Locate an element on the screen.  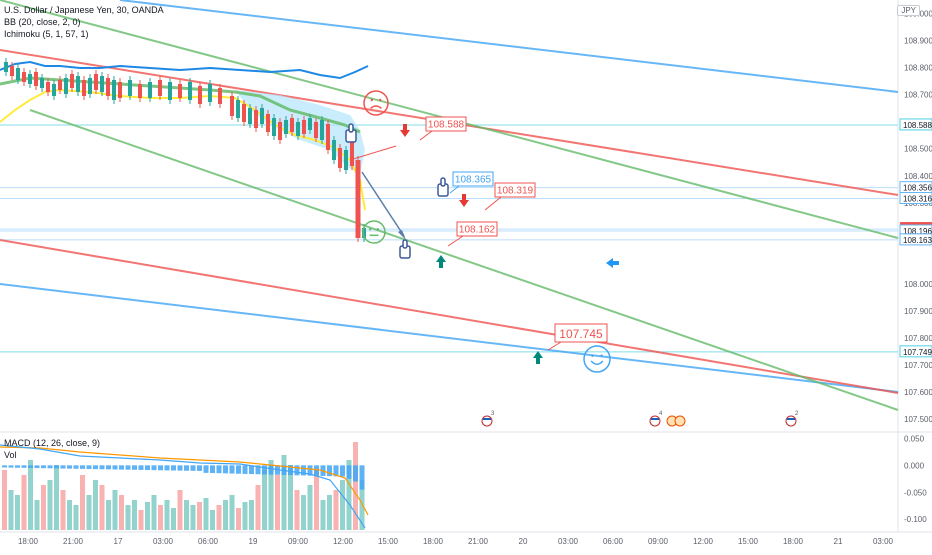
macd-tick-label: -0.100 is located at coordinates (915, 519).